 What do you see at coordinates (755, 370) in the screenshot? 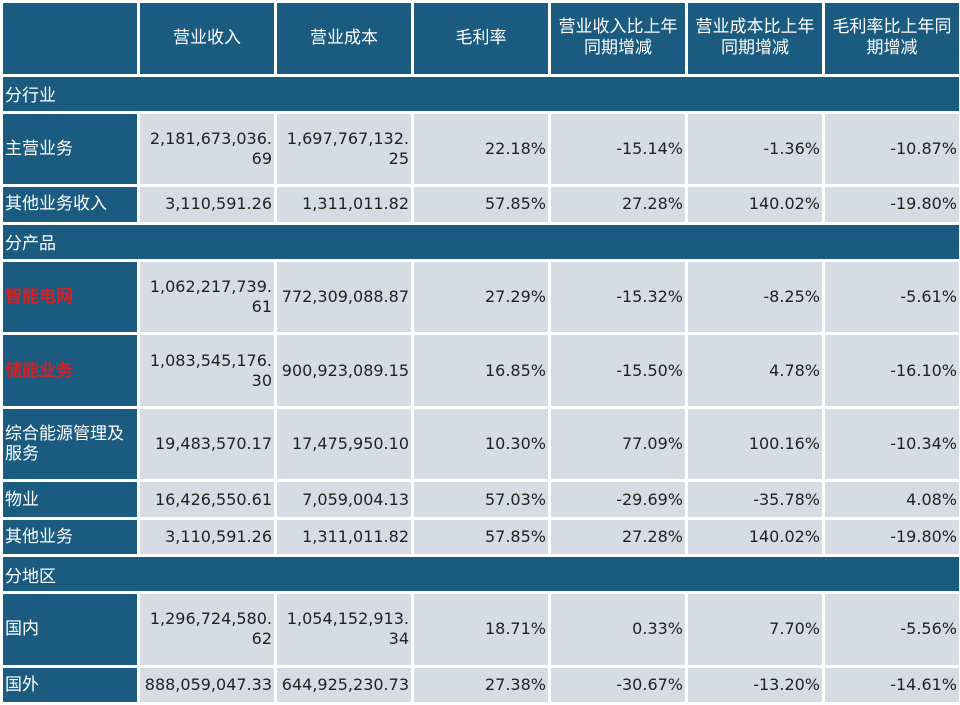
I see `cell-cost-yoy: 4.78%` at bounding box center [755, 370].